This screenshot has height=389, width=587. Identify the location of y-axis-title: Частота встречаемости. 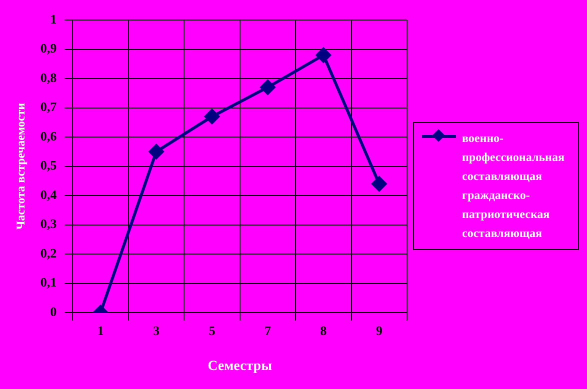
(20, 166).